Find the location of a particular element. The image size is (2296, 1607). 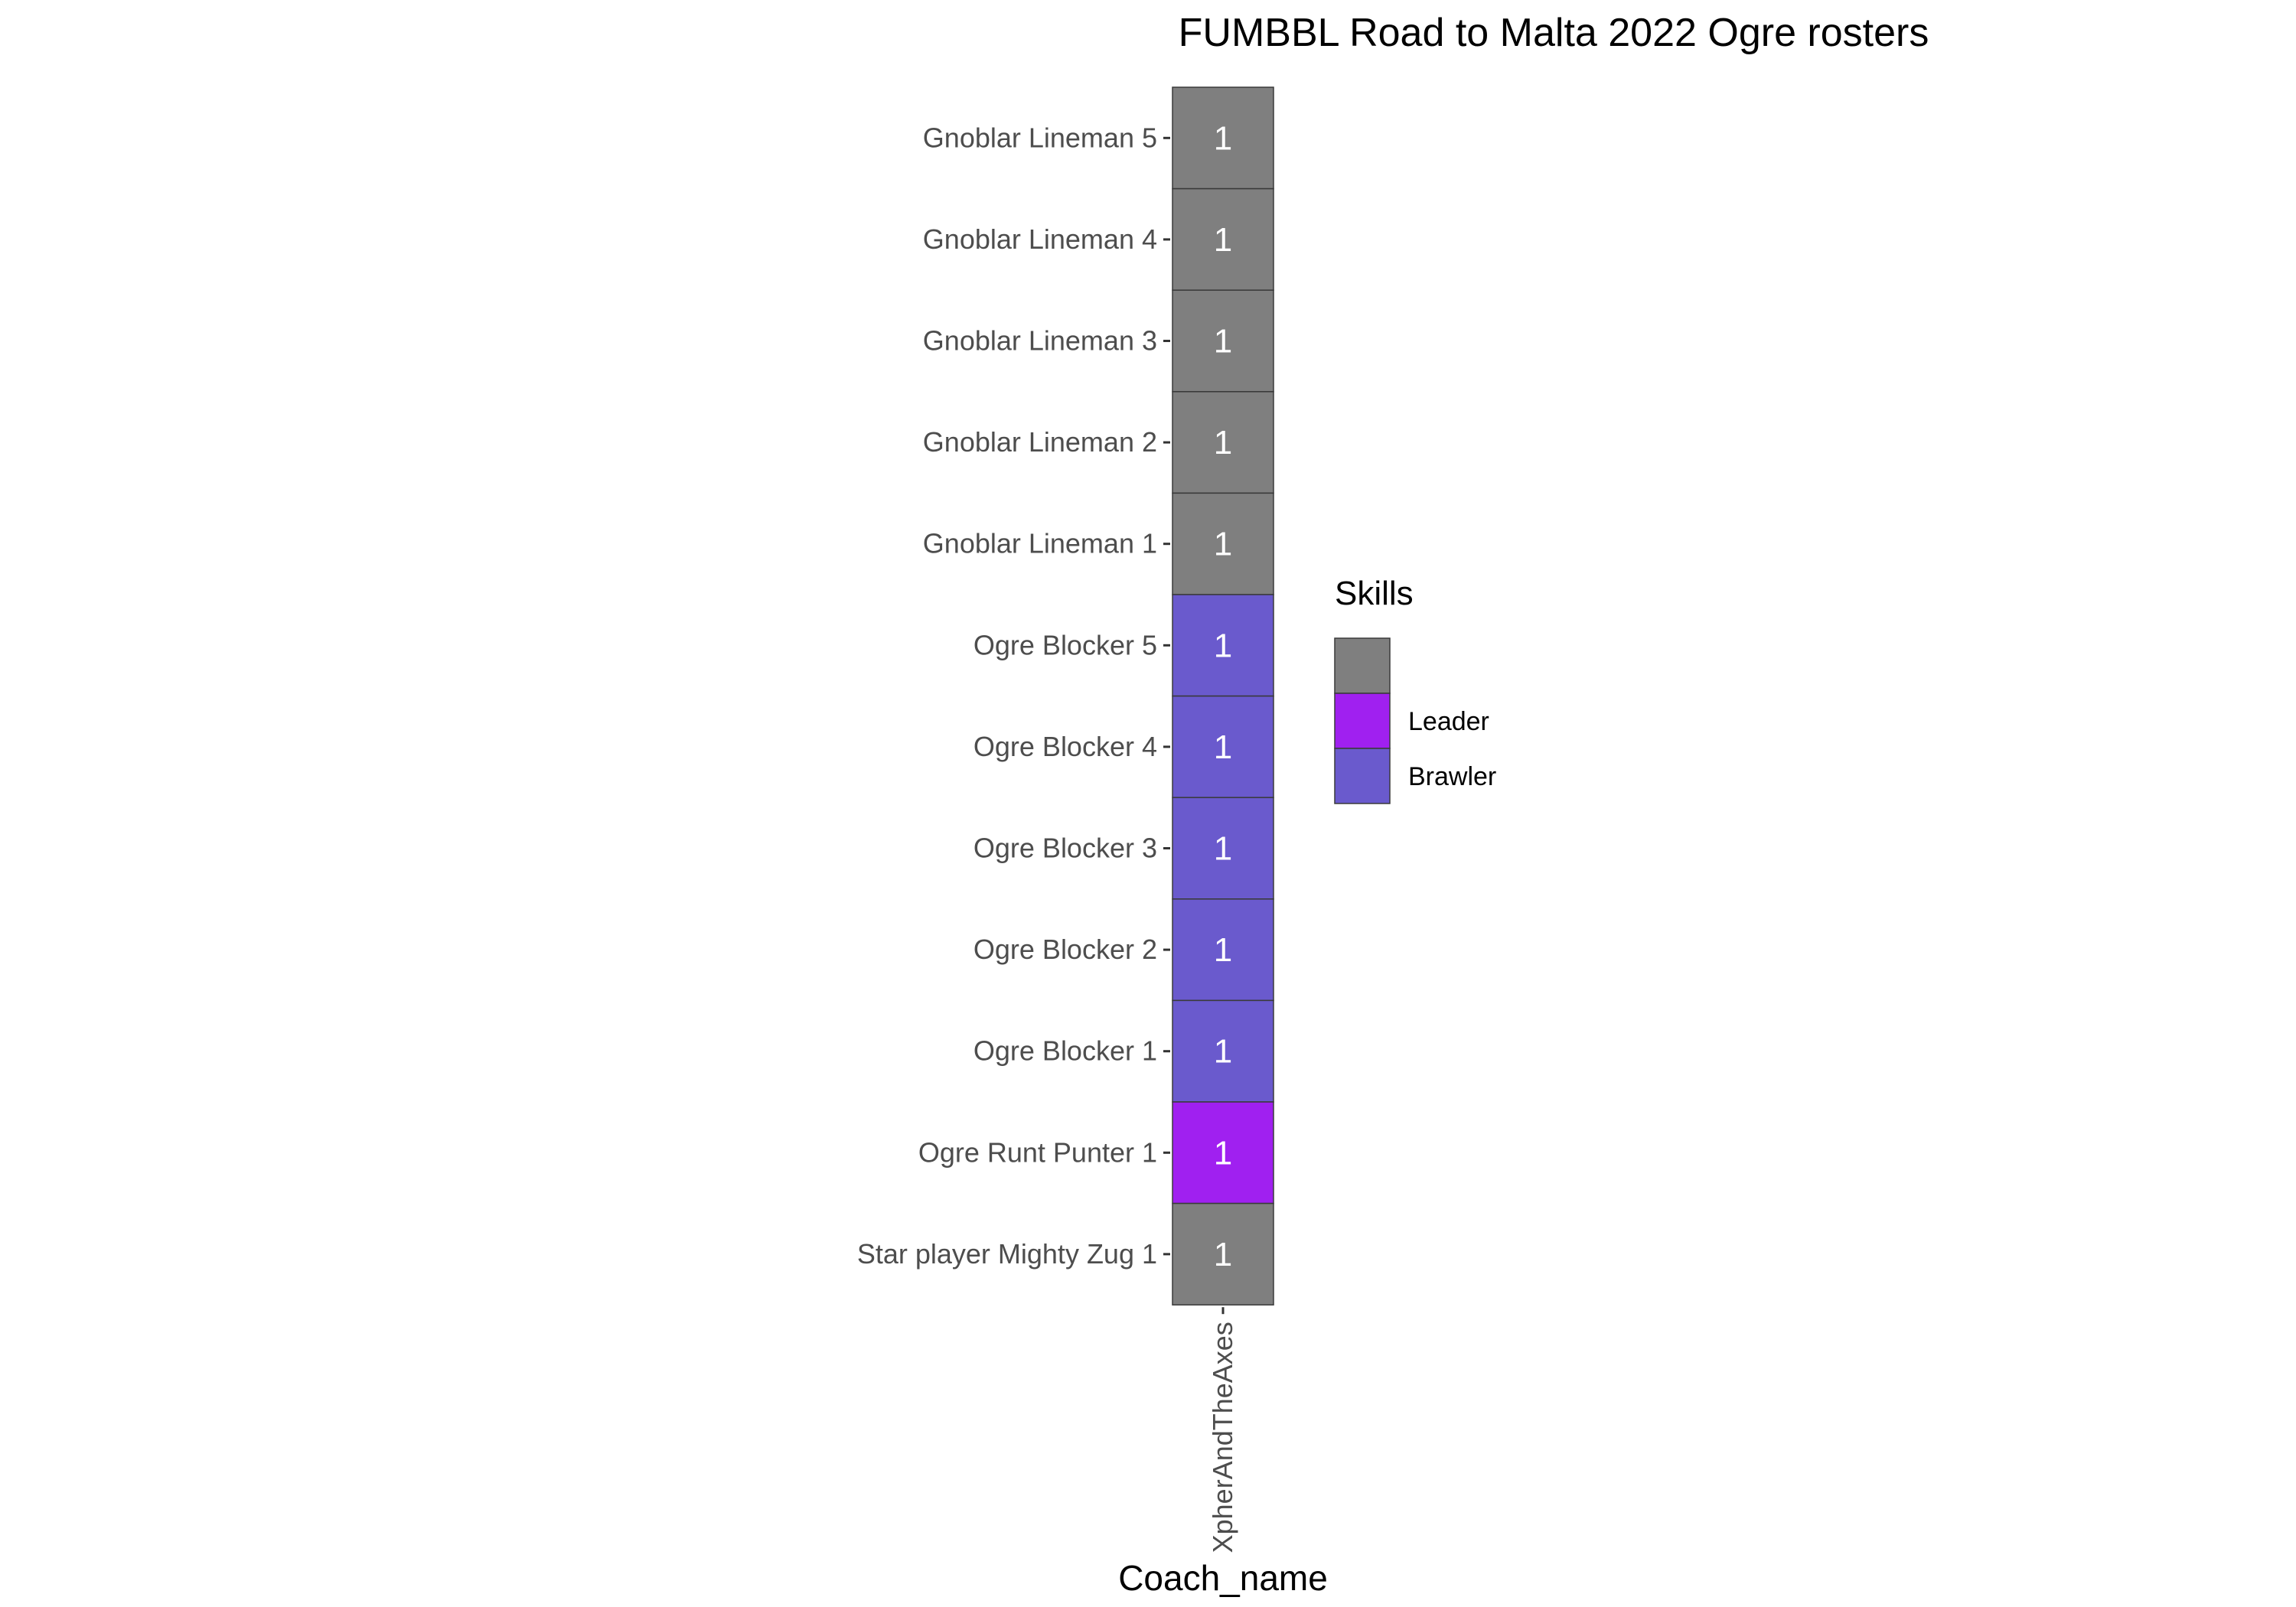

cell-value-label-ogre-blocker-5: 1 is located at coordinates (1223, 645).